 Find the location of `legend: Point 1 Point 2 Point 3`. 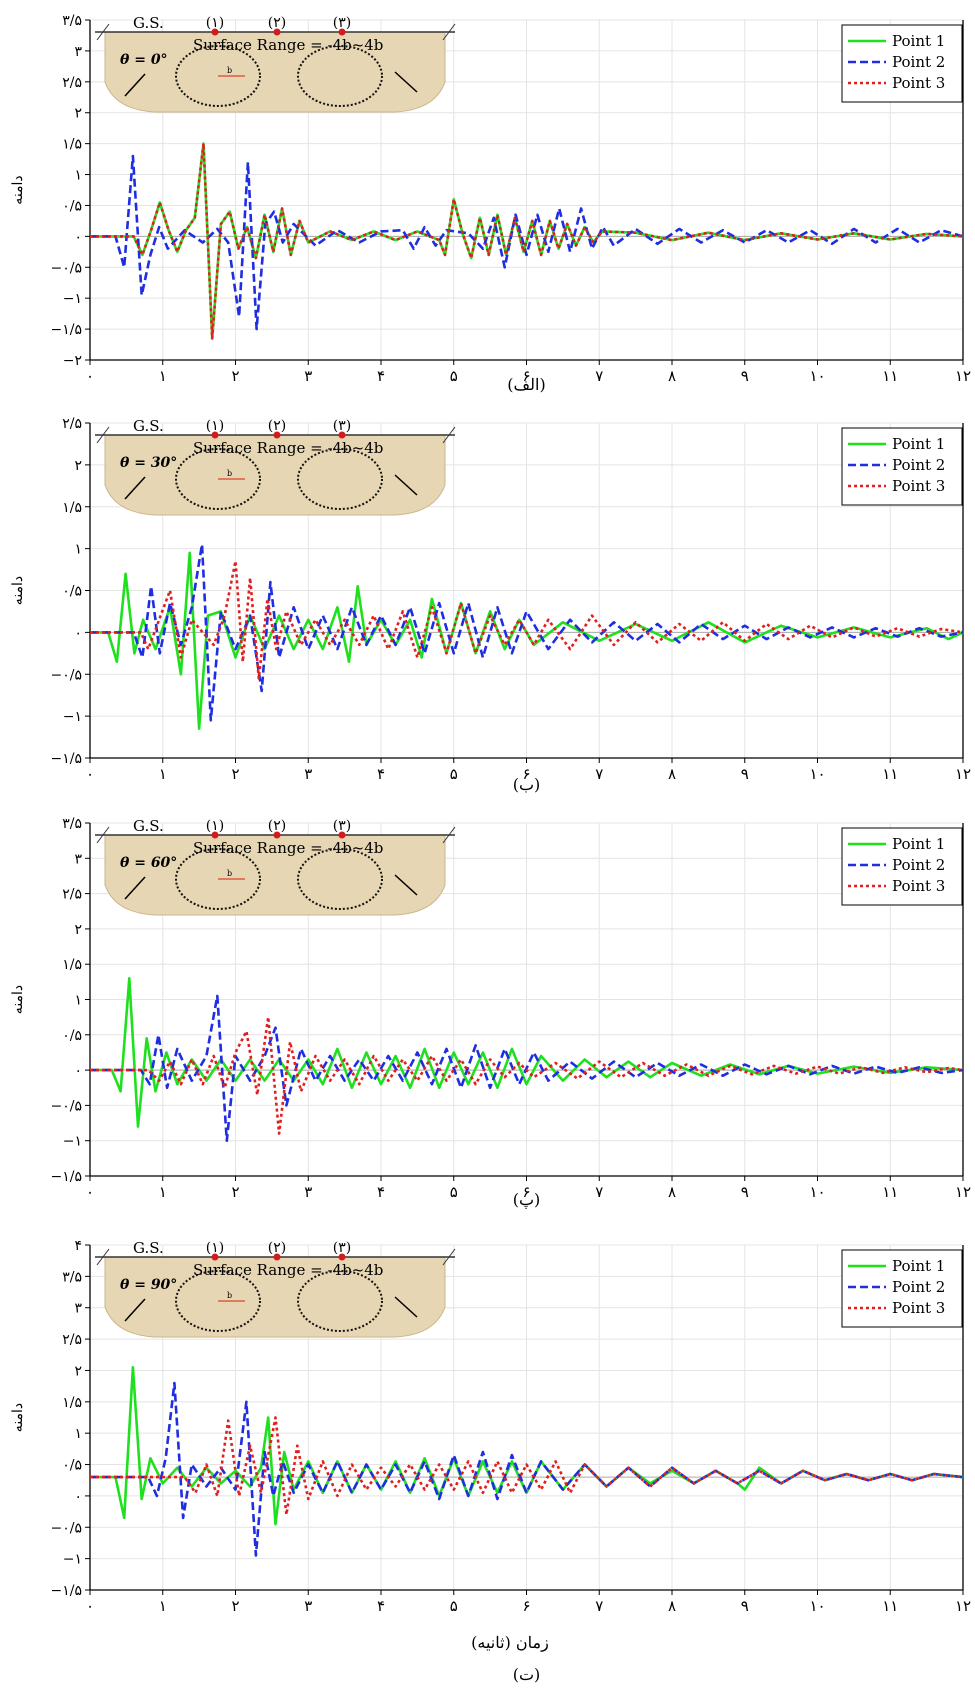

legend: Point 1 Point 2 Point 3 is located at coordinates (902, 63).